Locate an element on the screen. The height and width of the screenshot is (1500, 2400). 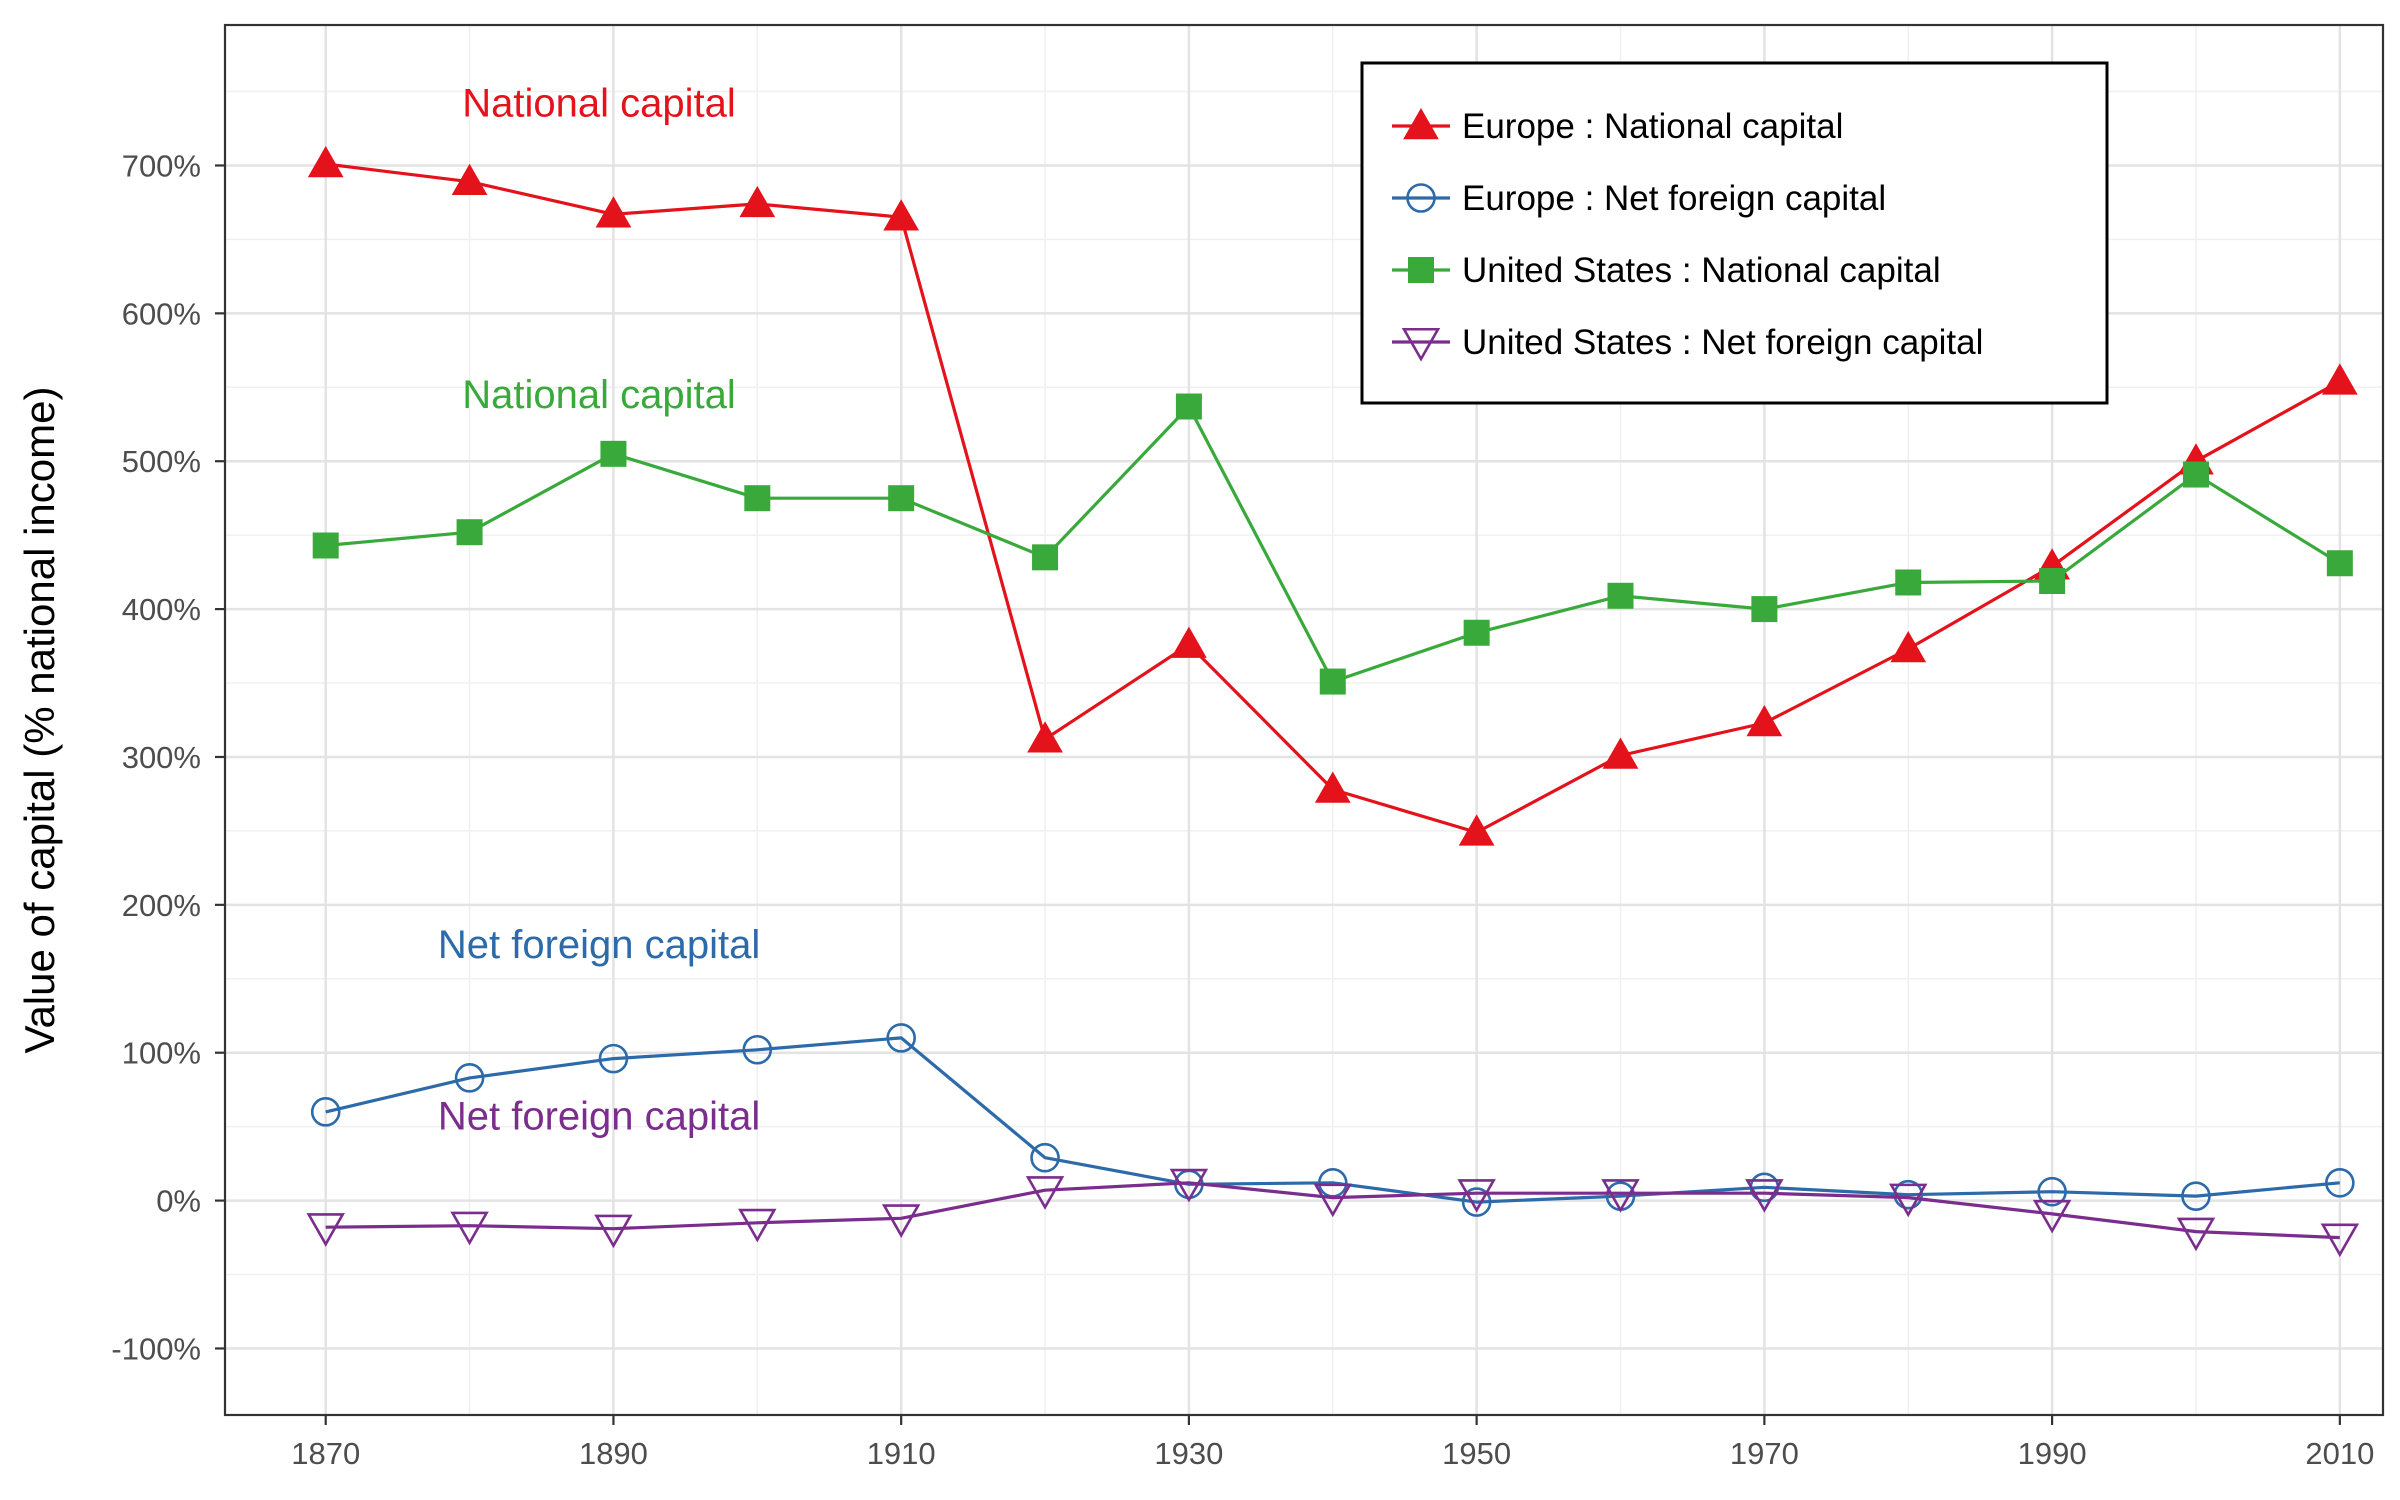
legend-label: United States : National capital is located at coordinates (1701, 270).